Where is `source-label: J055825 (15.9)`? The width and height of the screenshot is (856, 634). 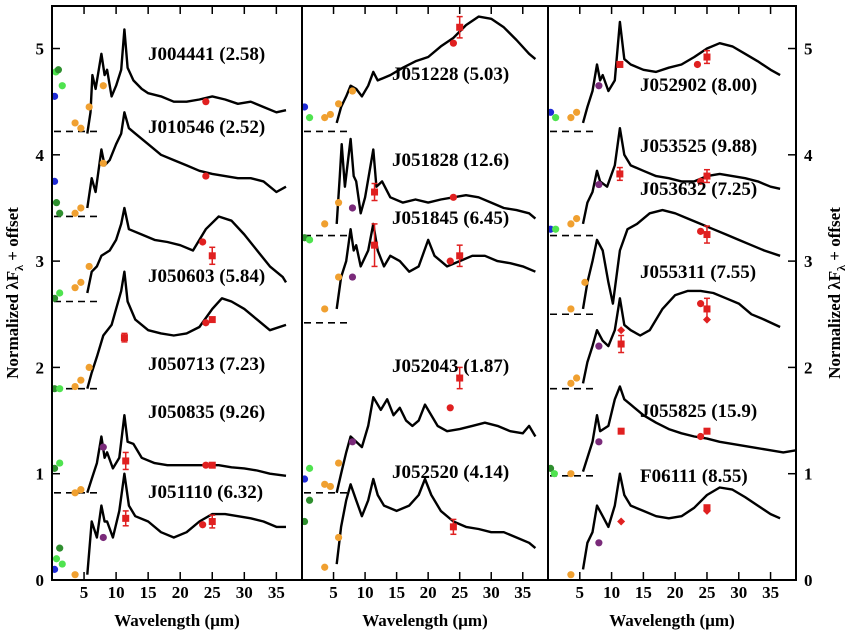 source-label: J055825 (15.9) is located at coordinates (698, 411).